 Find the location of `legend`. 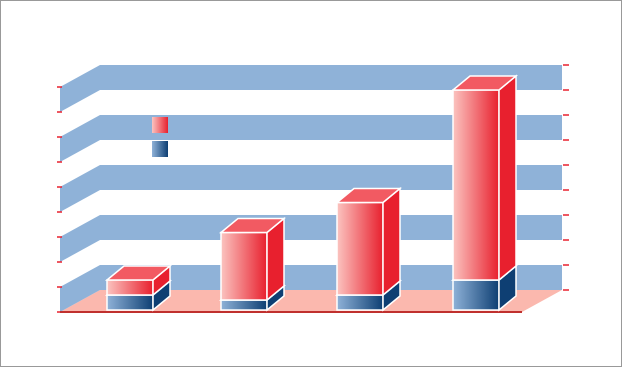

legend is located at coordinates (160, 137).